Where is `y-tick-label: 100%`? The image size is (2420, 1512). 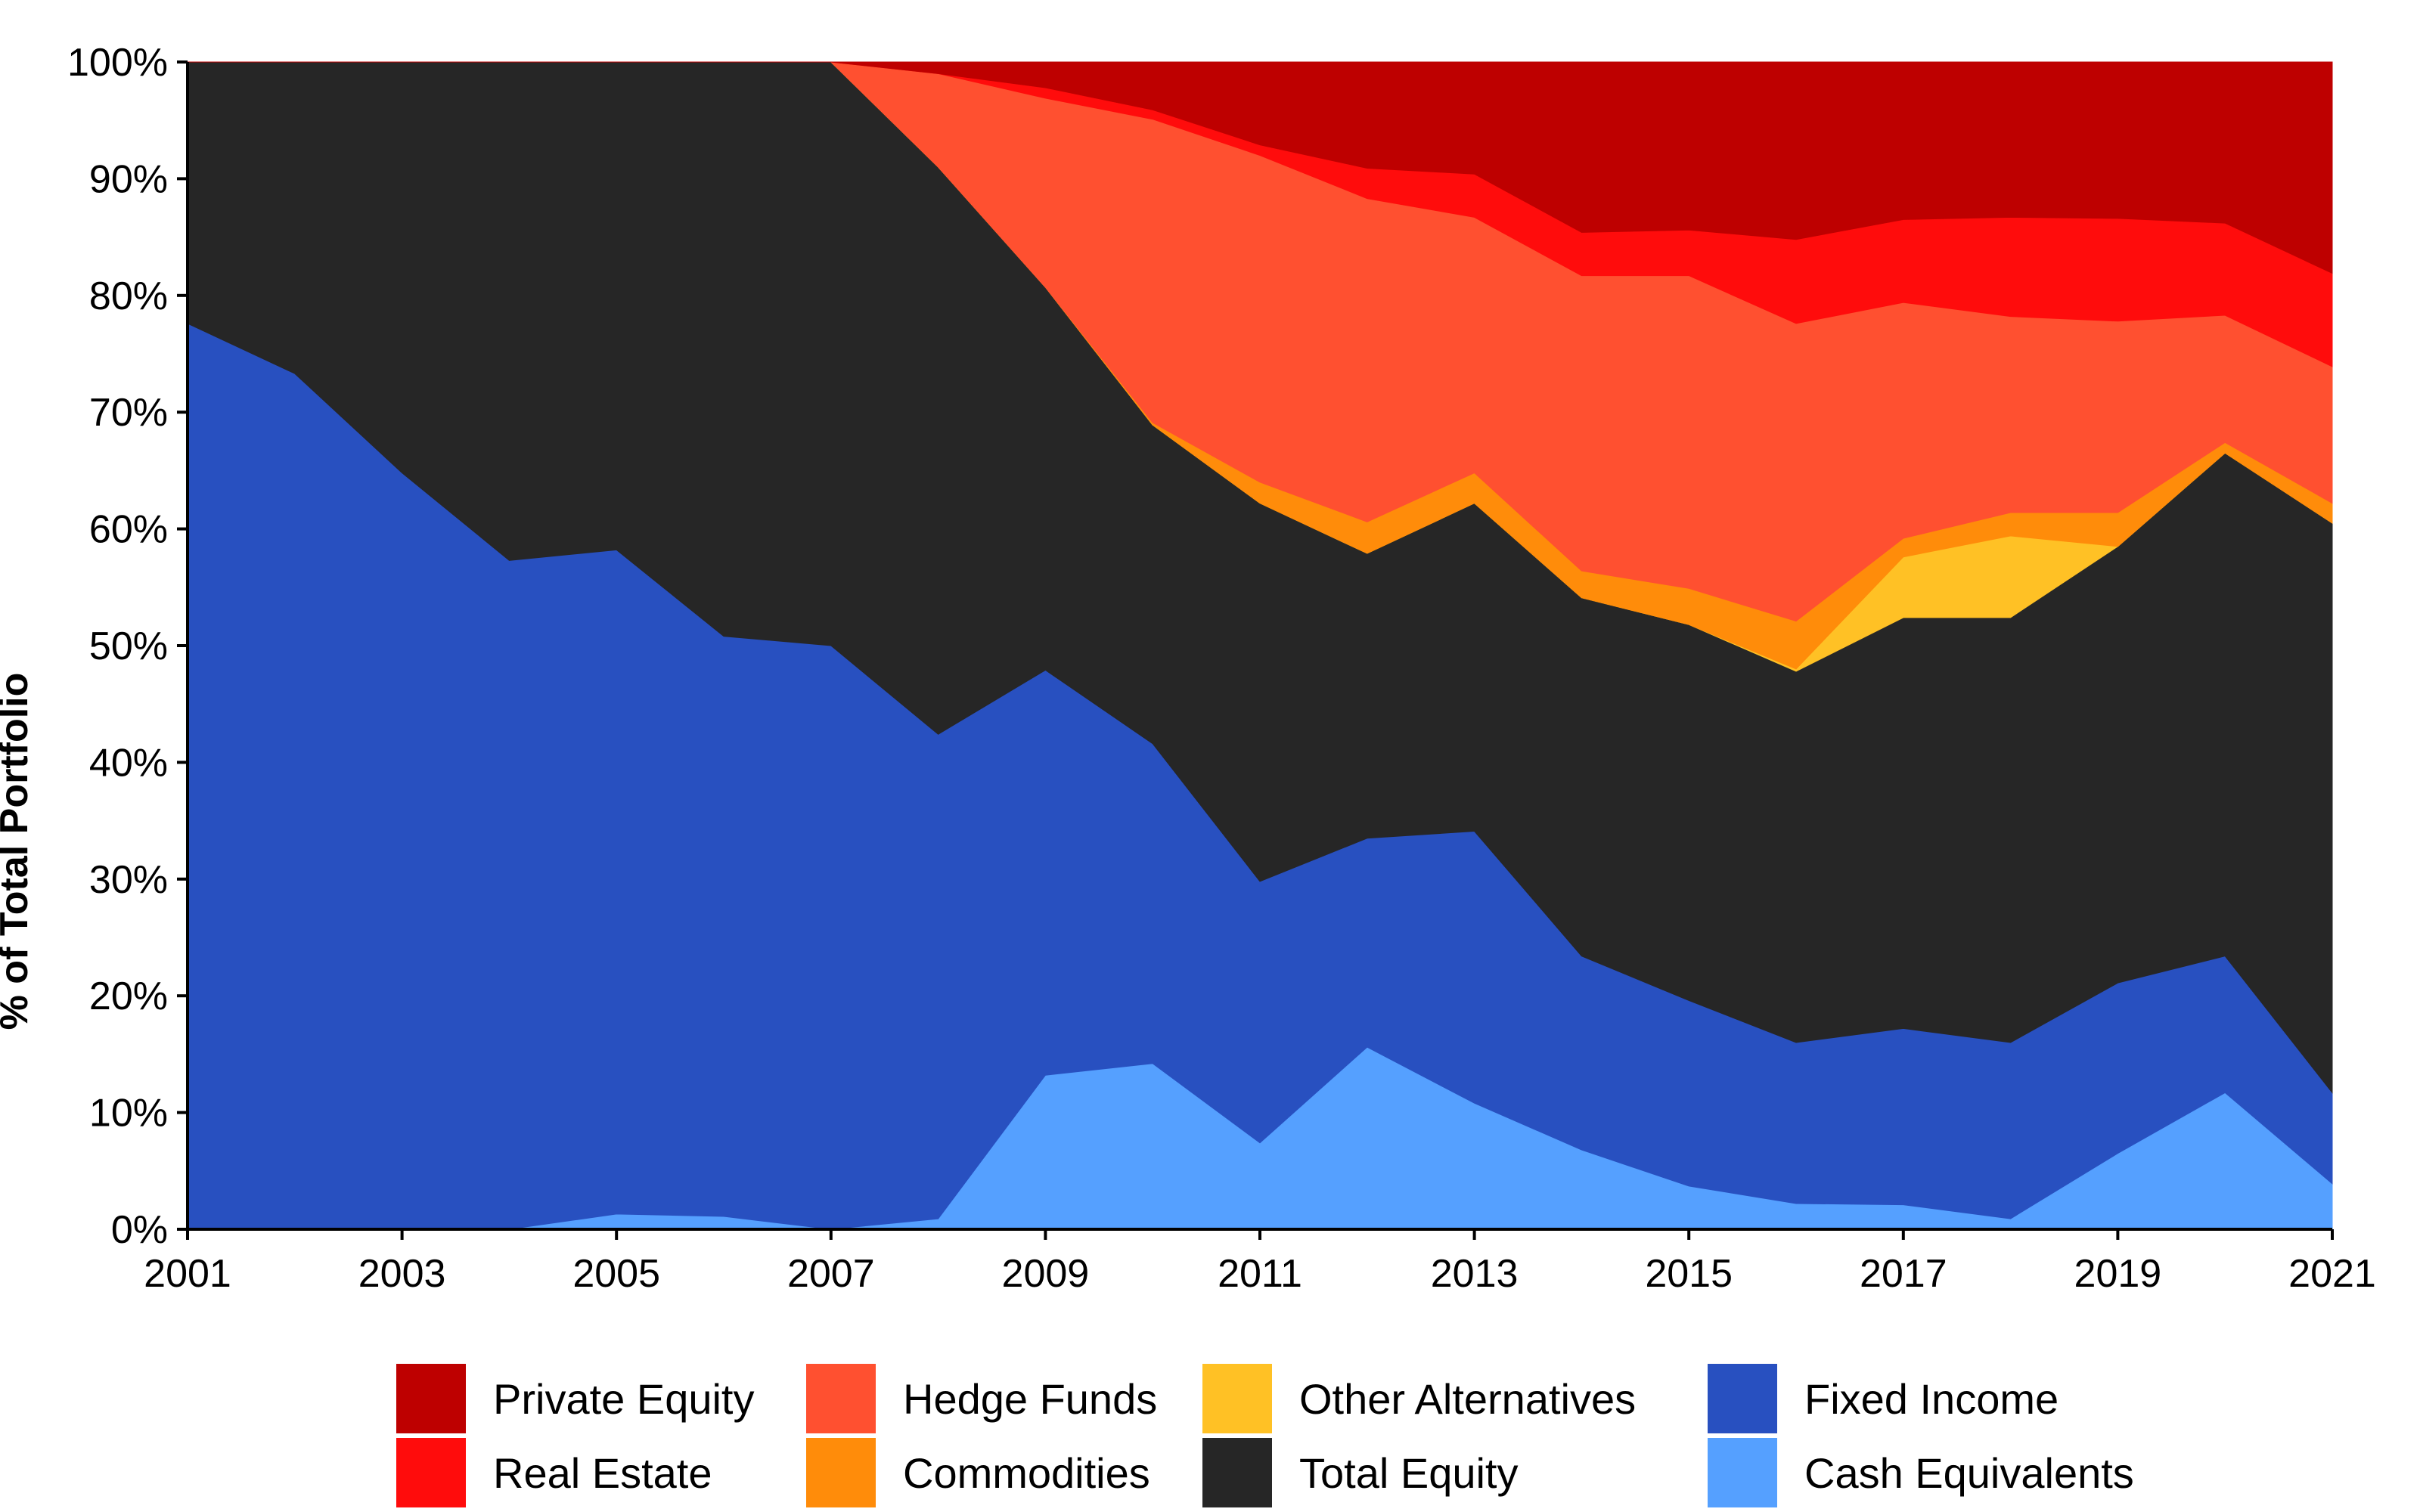 y-tick-label: 100% is located at coordinates (117, 63).